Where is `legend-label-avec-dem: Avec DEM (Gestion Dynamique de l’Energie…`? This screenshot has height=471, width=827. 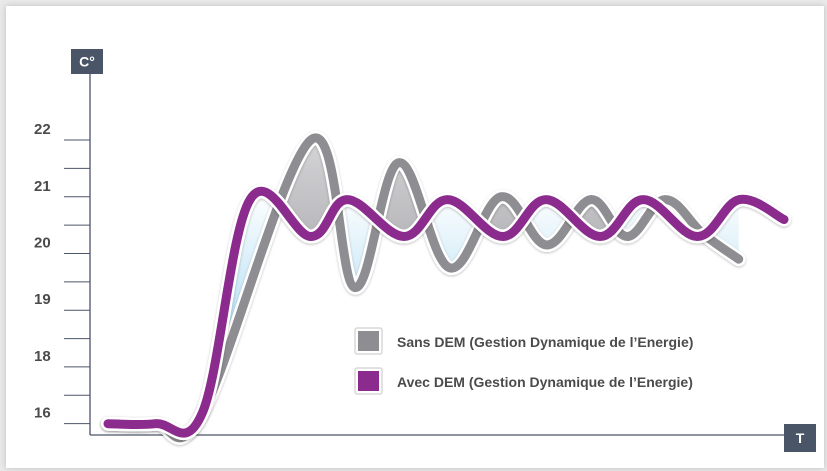 legend-label-avec-dem: Avec DEM (Gestion Dynamique de l’Energie… is located at coordinates (545, 382).